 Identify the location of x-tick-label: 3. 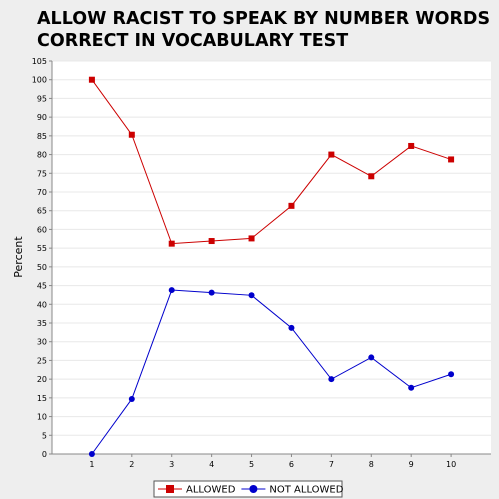
(171, 464).